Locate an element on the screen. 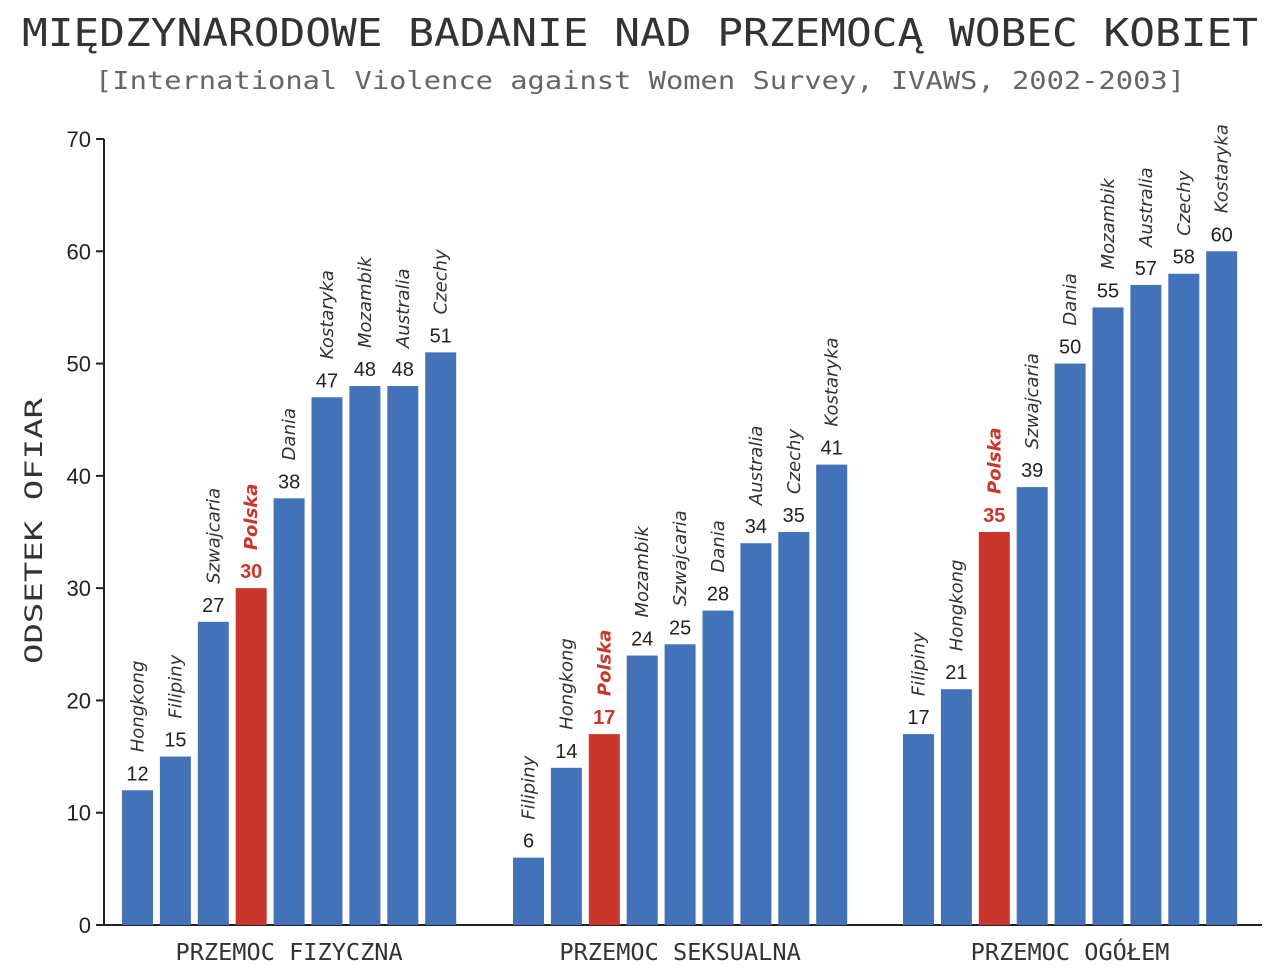  data-label: 15 is located at coordinates (175, 741).